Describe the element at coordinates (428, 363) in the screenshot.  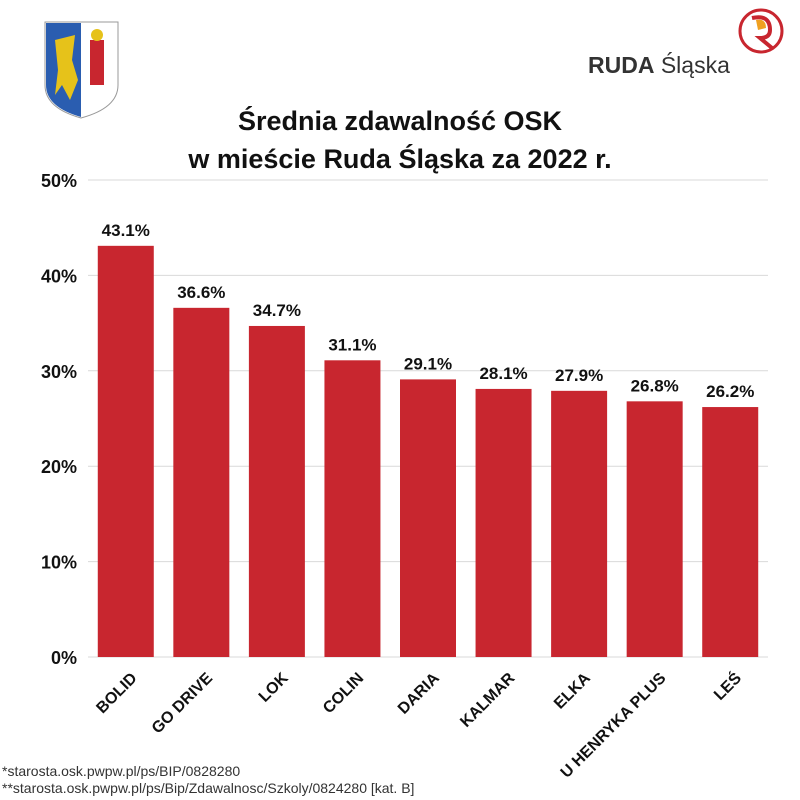
I see `data-label: 29.1%` at that location.